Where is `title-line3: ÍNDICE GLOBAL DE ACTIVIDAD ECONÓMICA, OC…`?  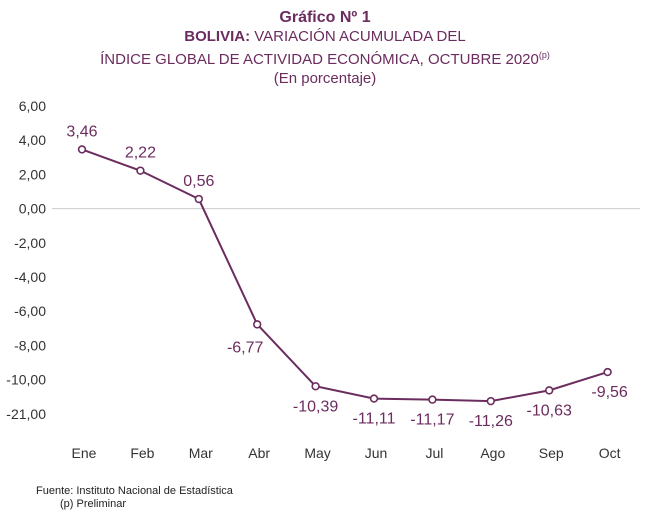 title-line3: ÍNDICE GLOBAL DE ACTIVIDAD ECONÓMICA, OC… is located at coordinates (319, 59).